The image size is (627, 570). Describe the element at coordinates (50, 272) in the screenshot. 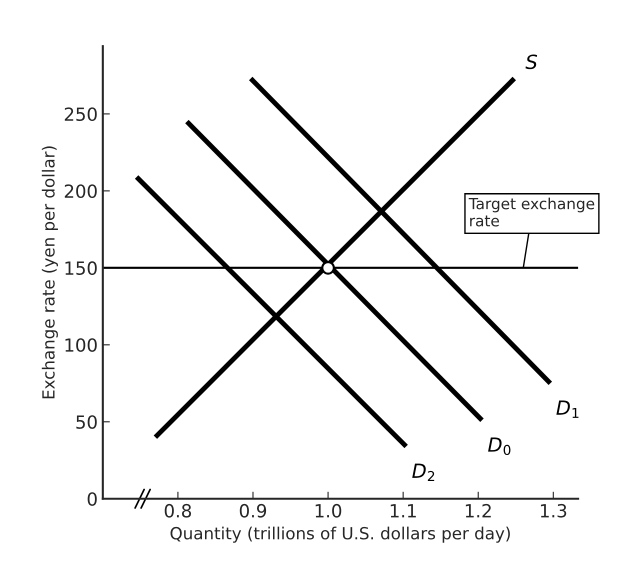

I see `y-axis-title: Exchange rate (yen per dollar)` at that location.